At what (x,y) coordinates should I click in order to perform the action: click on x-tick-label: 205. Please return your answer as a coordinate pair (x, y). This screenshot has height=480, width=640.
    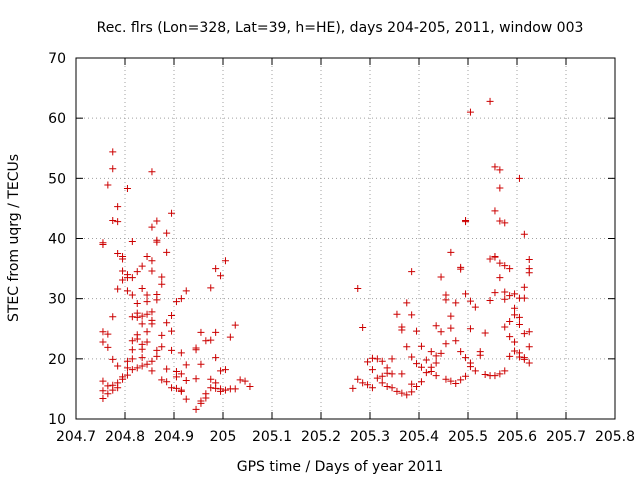
    Looking at the image, I should click on (223, 437).